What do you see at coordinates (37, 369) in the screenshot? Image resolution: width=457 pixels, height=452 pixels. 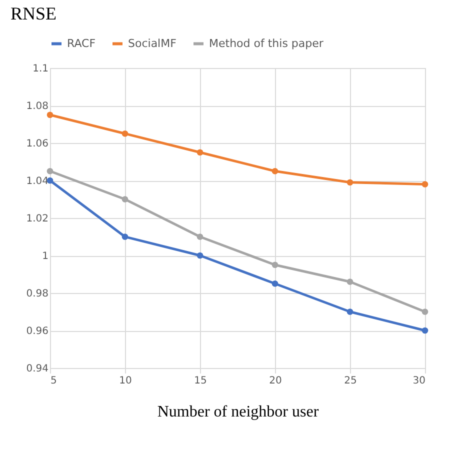 I see `y-tick-label: 0.94` at bounding box center [37, 369].